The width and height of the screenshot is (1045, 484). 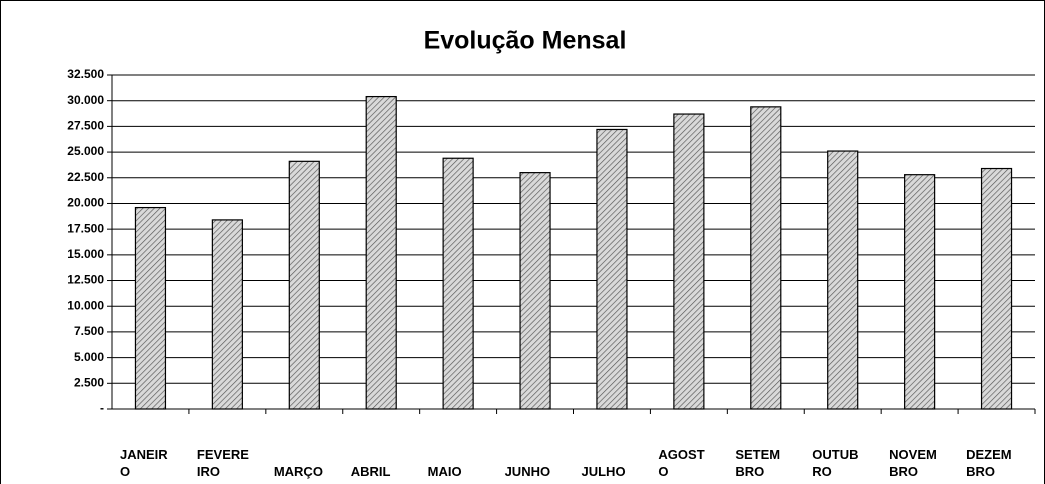 I want to click on y-tick-label: 7.500, so click(x=89, y=331).